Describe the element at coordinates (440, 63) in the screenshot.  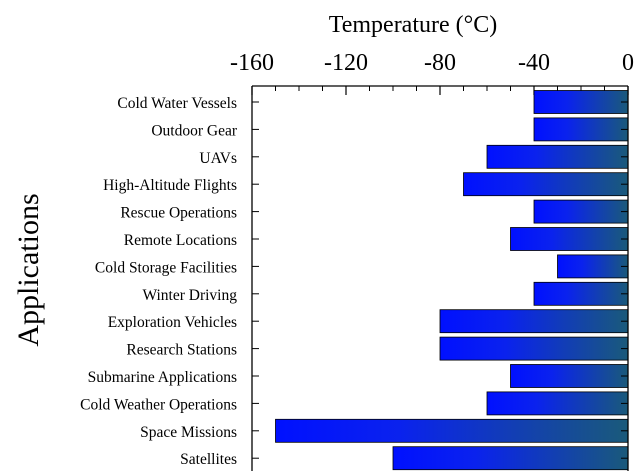
I see `x-tick-label: -80` at that location.